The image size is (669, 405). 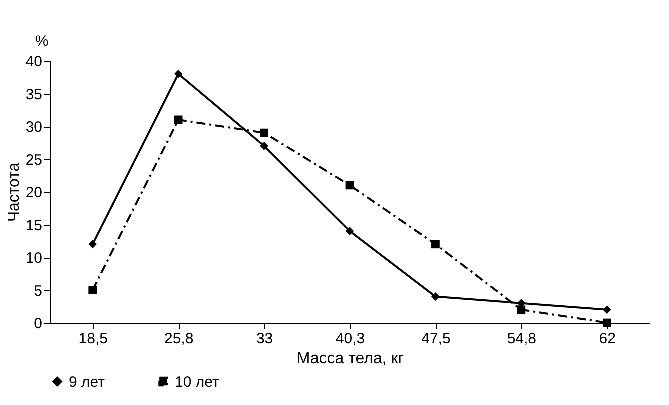 I want to click on y-tick-label: 40, so click(x=34, y=62).